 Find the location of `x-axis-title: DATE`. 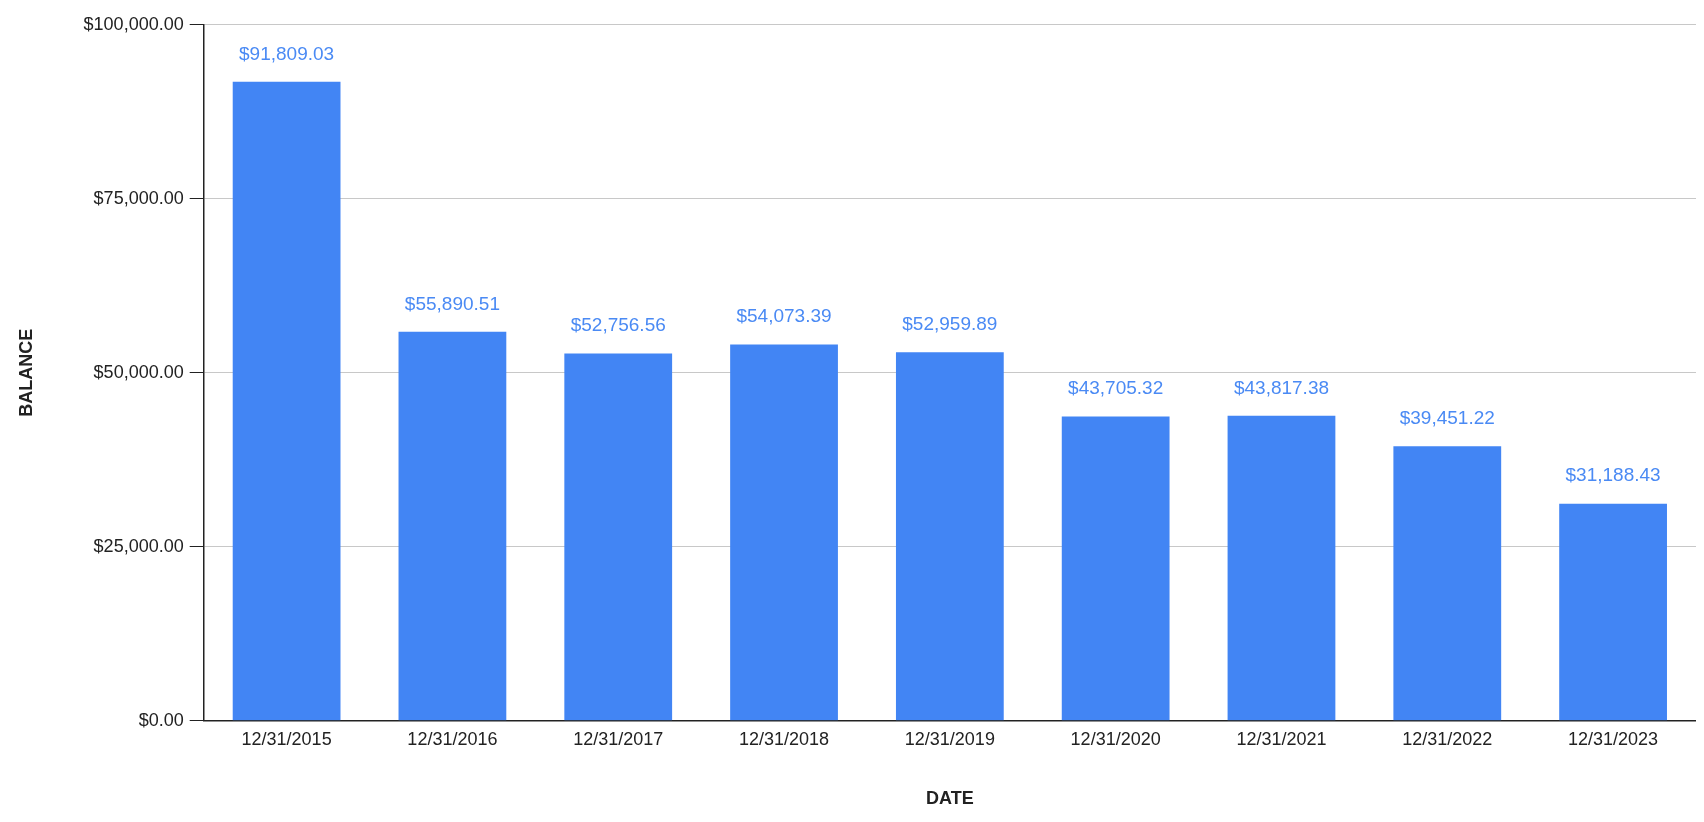

x-axis-title: DATE is located at coordinates (950, 798).